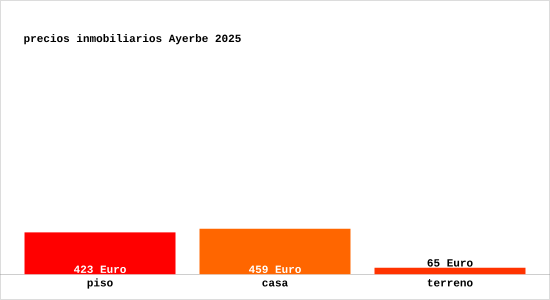 The height and width of the screenshot is (300, 550). I want to click on x-tick-label: piso, so click(100, 283).